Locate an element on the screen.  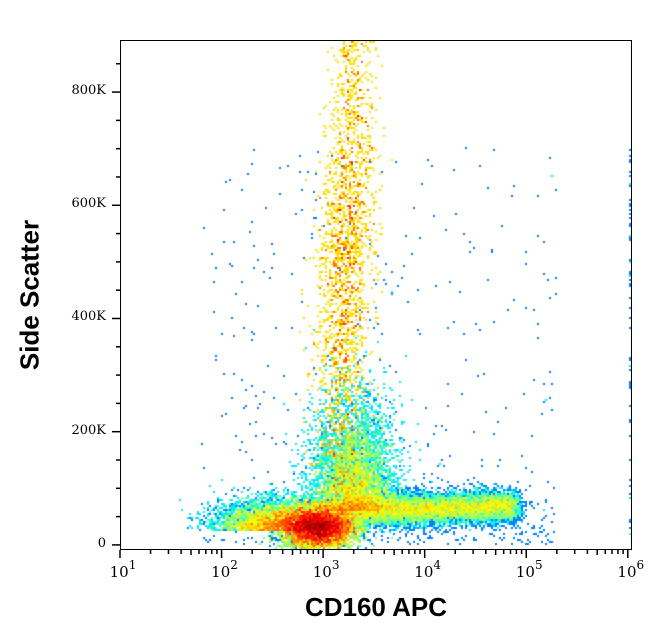
y-axis-title: Side Scatter is located at coordinates (29, 295).